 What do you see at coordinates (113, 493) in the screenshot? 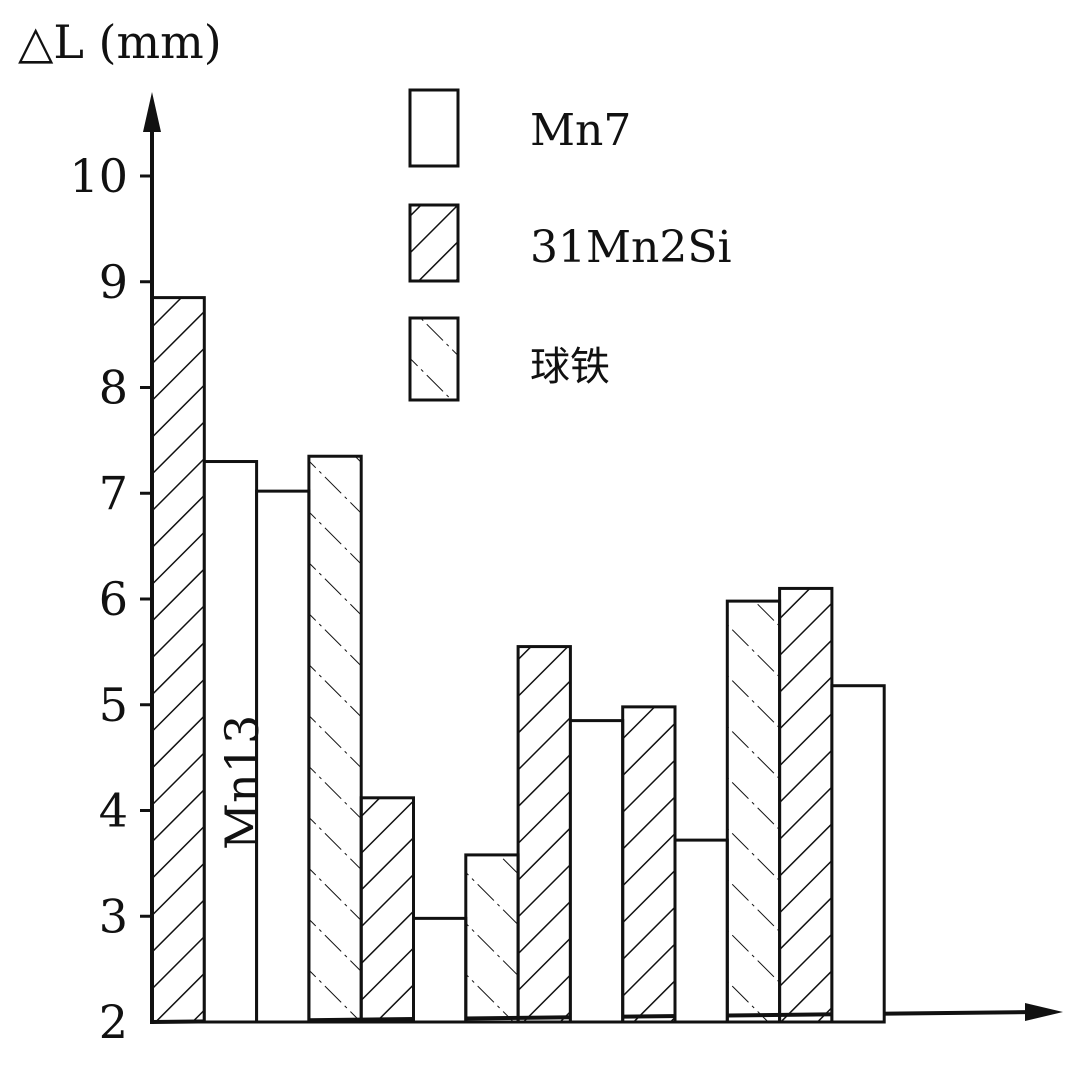
I see `y-tick-label: 7` at bounding box center [113, 493].